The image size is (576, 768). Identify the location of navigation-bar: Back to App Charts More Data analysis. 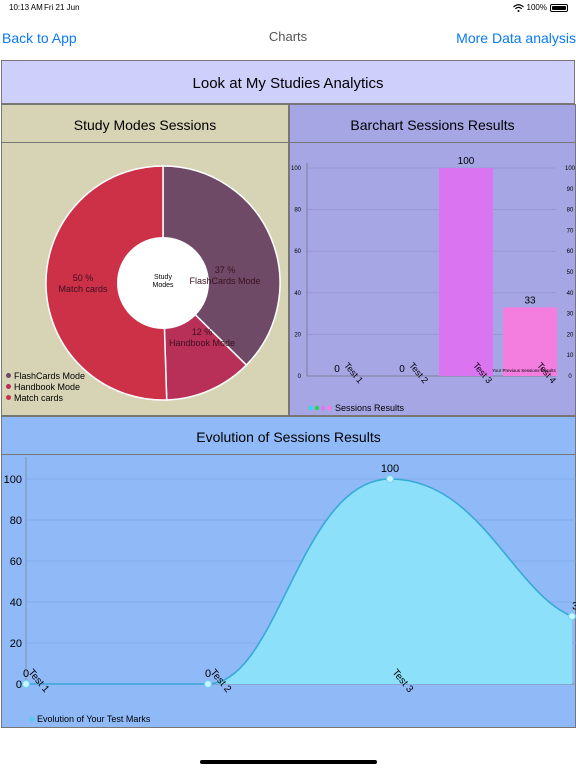
(288, 39).